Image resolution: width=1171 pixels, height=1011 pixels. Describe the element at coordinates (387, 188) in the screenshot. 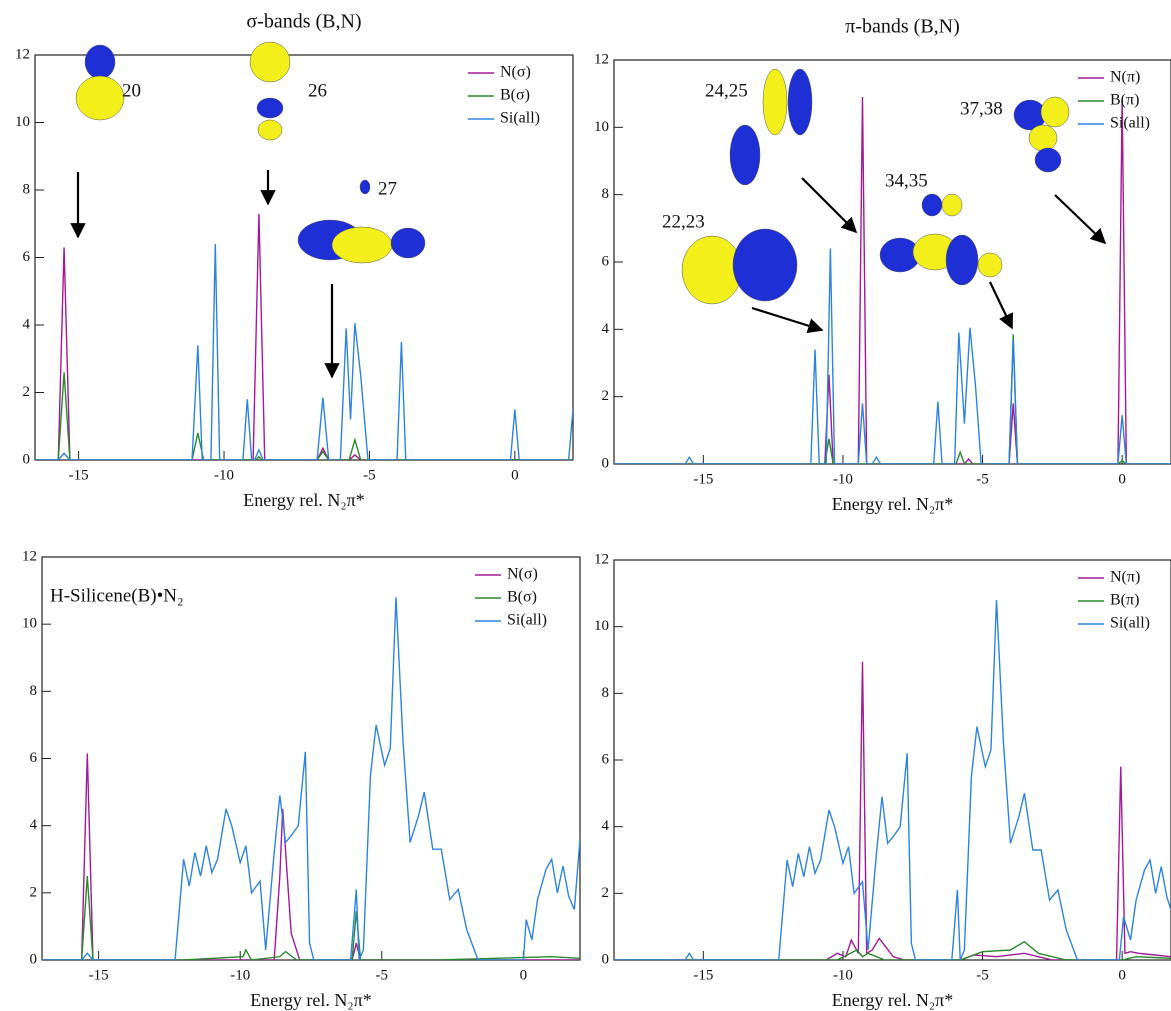

I see `annotation: 27` at that location.